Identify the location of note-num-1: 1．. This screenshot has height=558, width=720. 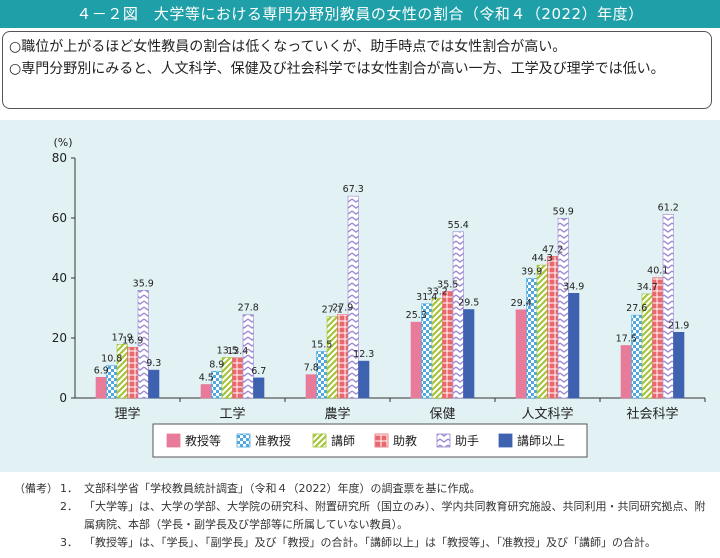
(69, 488).